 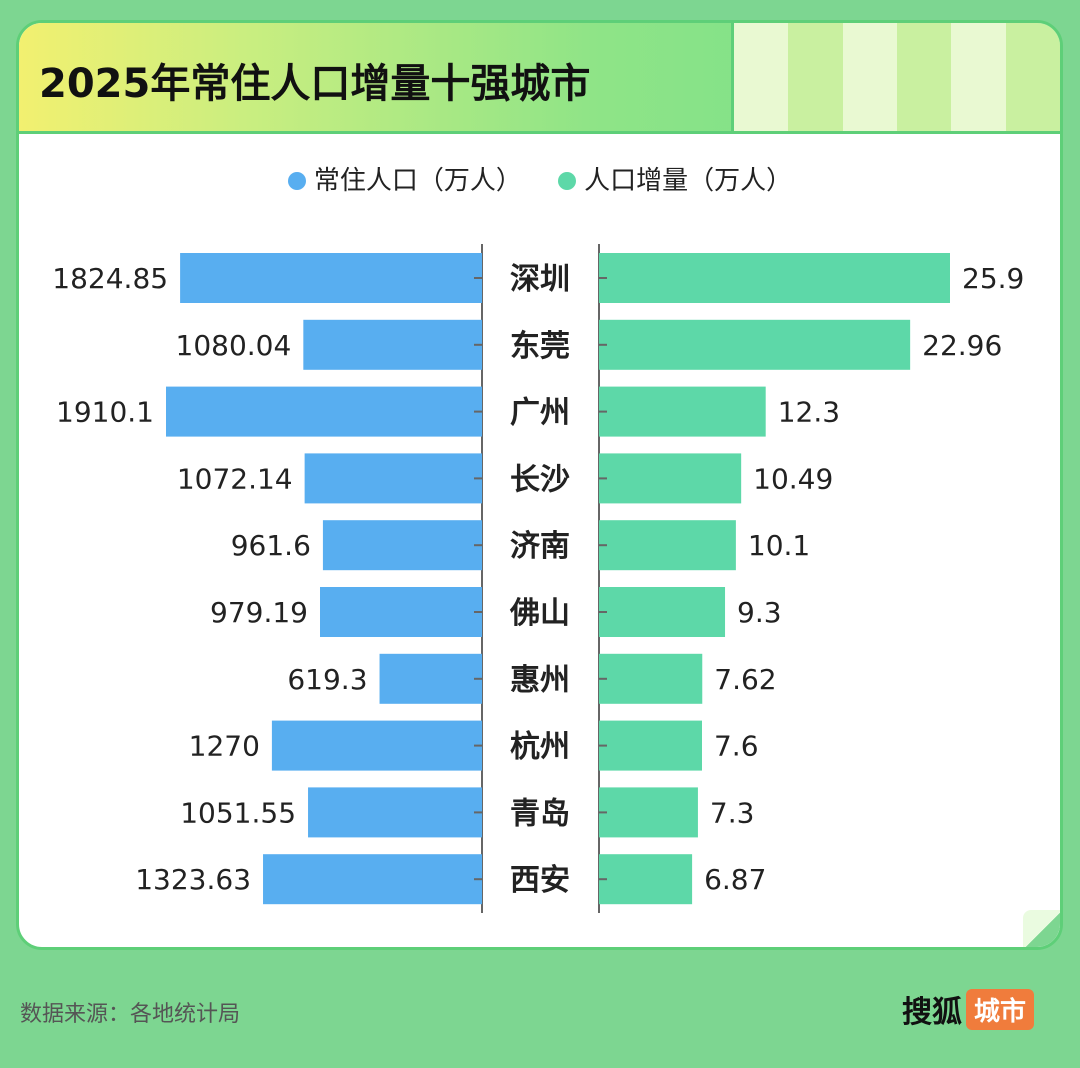 I want to click on increase-value-label: 7.3, so click(x=732, y=812).